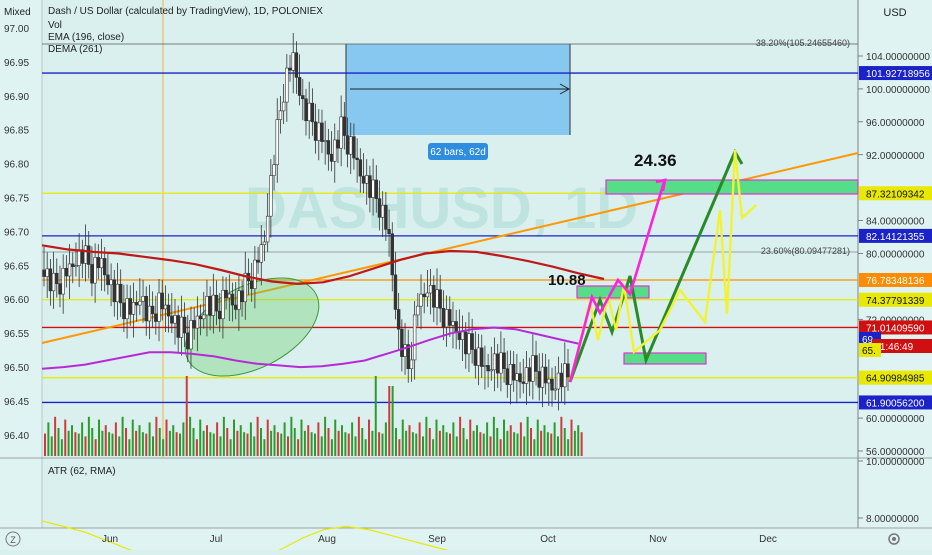 Image resolution: width=932 pixels, height=555 pixels. What do you see at coordinates (13, 539) in the screenshot?
I see `z-icon` at bounding box center [13, 539].